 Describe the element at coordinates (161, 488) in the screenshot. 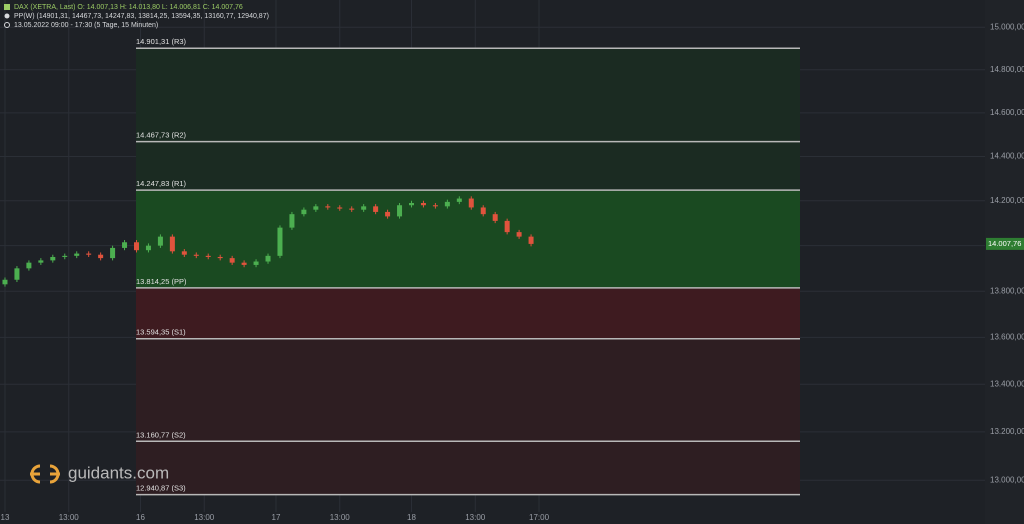

I see `pivot-label: 12.940,87 (S3)` at that location.